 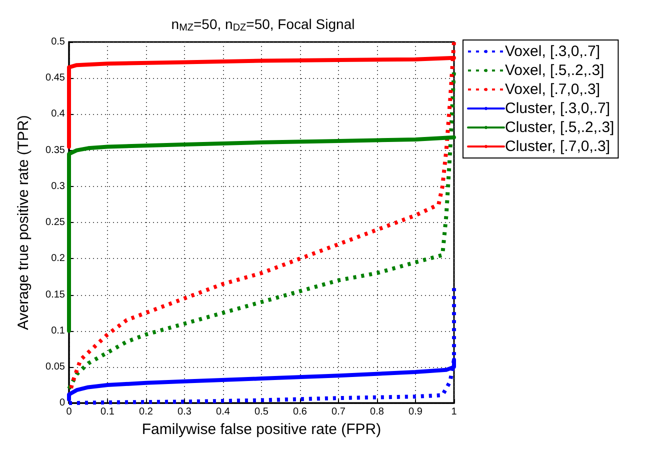 What do you see at coordinates (377, 412) in the screenshot?
I see `x-tick-label: 0.8` at bounding box center [377, 412].